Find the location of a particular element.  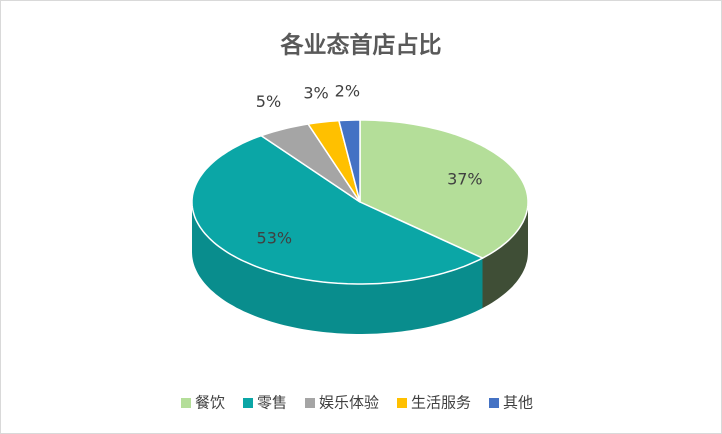

data-label: 37% is located at coordinates (465, 178).